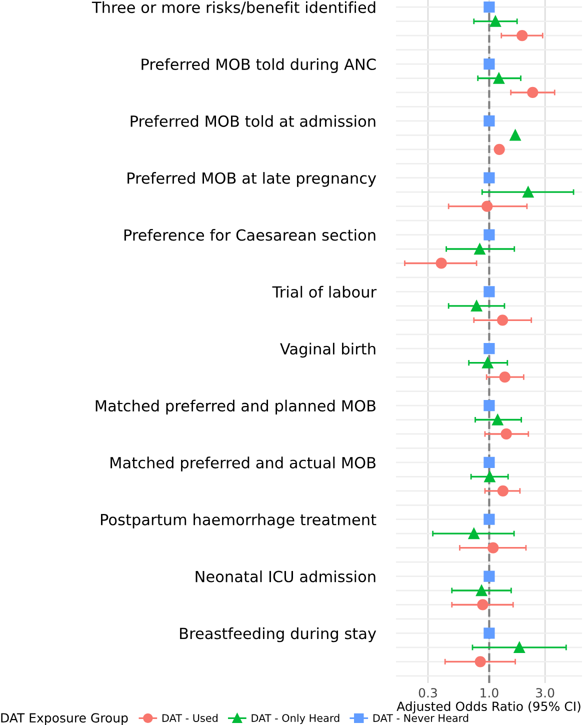 Image resolution: width=586 pixels, height=725 pixels. Describe the element at coordinates (489, 693) in the screenshot. I see `x-tick-label: 1.0` at that location.